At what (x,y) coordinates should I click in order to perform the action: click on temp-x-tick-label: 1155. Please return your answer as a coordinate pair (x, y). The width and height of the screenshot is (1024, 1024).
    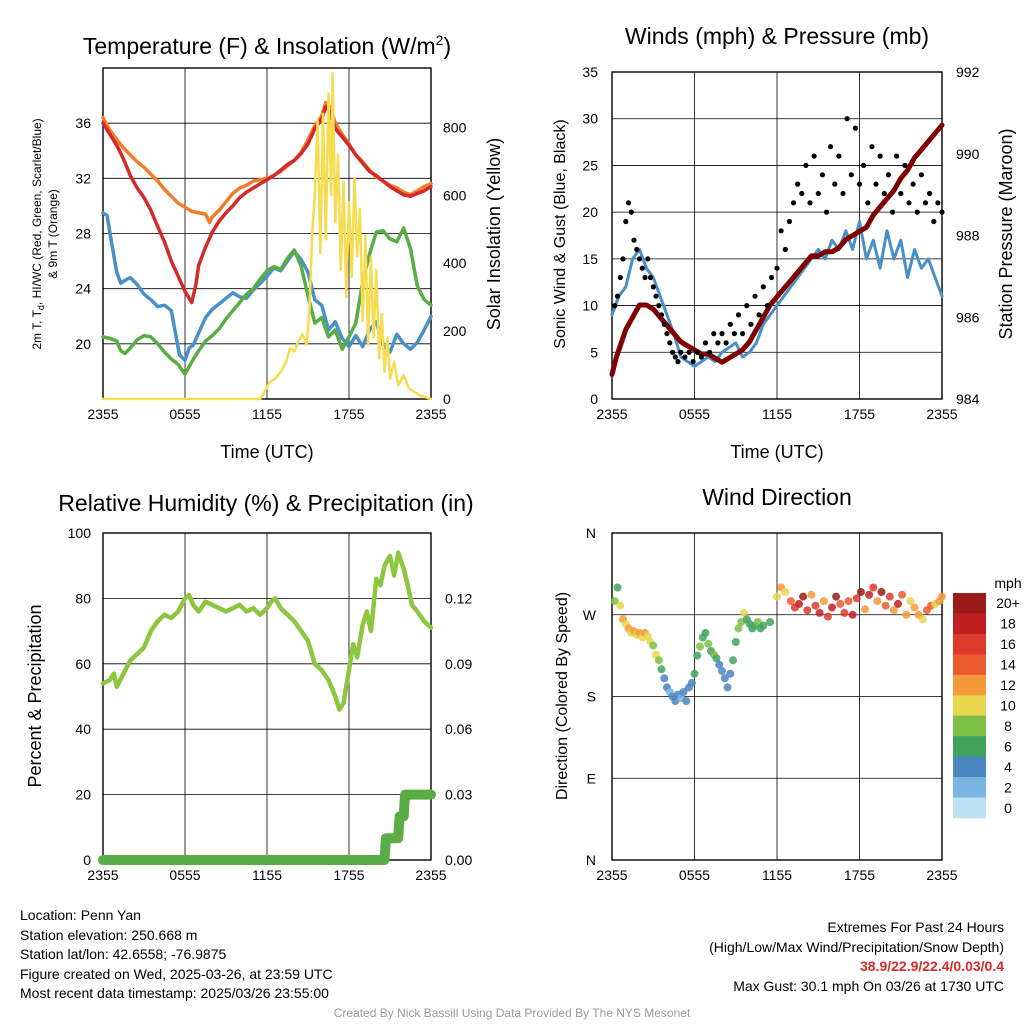
    Looking at the image, I should click on (267, 414).